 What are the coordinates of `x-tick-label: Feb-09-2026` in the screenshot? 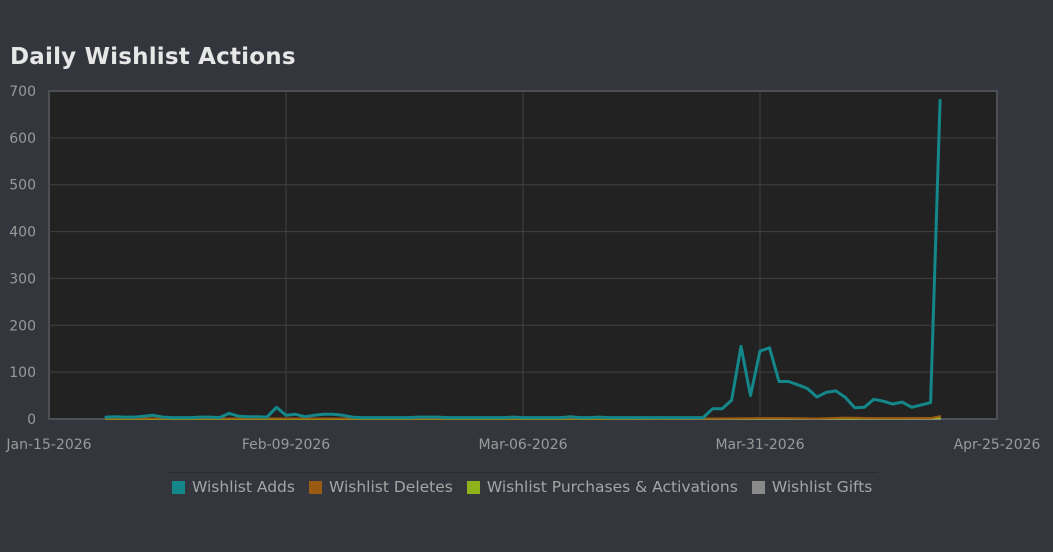 It's located at (286, 445).